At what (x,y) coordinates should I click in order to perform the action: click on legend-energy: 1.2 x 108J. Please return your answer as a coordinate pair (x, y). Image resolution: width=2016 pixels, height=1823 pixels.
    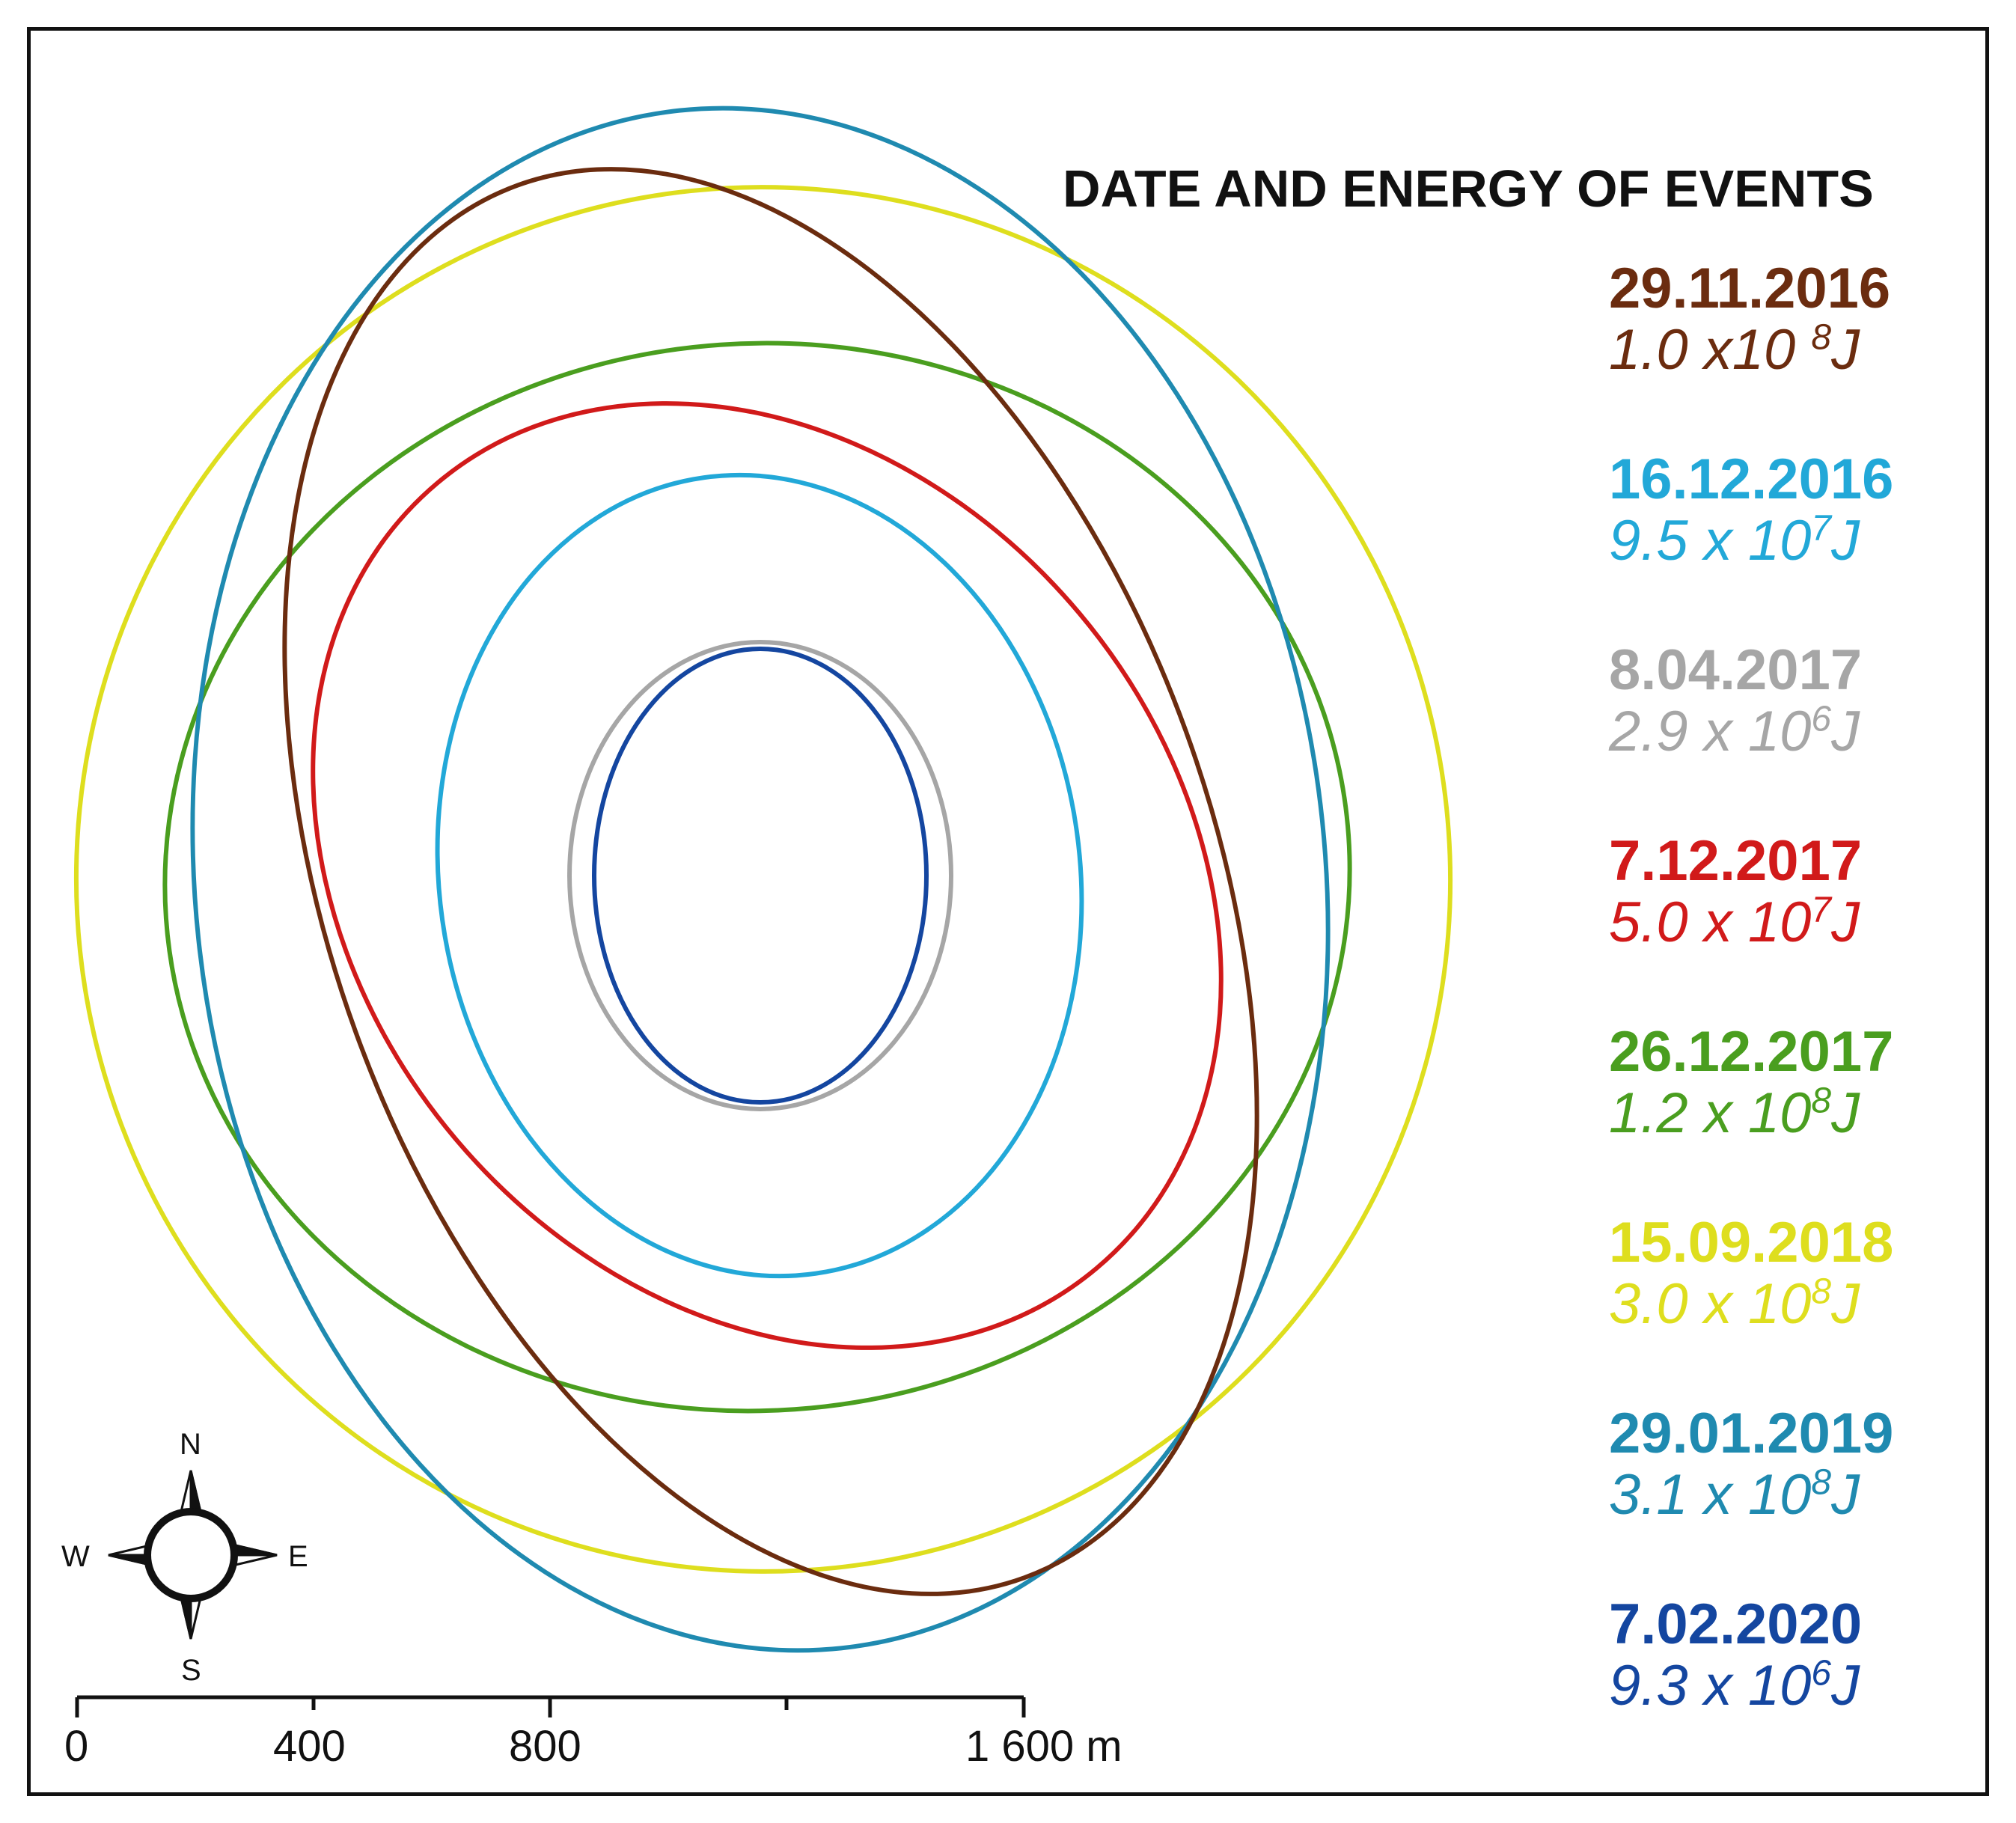
    Looking at the image, I should click on (1788, 1114).